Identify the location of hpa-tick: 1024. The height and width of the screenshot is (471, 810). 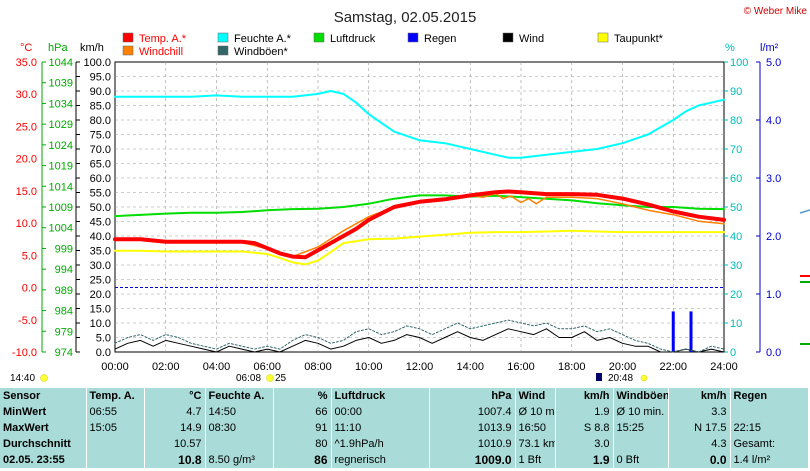
(61, 146).